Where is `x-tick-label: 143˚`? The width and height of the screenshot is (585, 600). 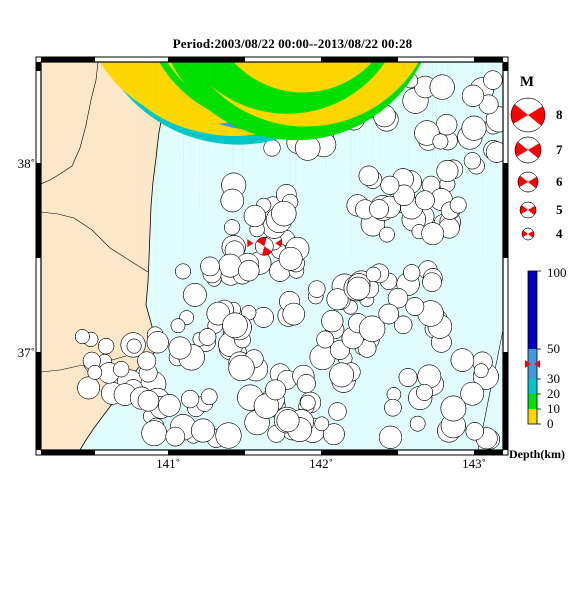
x-tick-label: 143˚ is located at coordinates (474, 463).